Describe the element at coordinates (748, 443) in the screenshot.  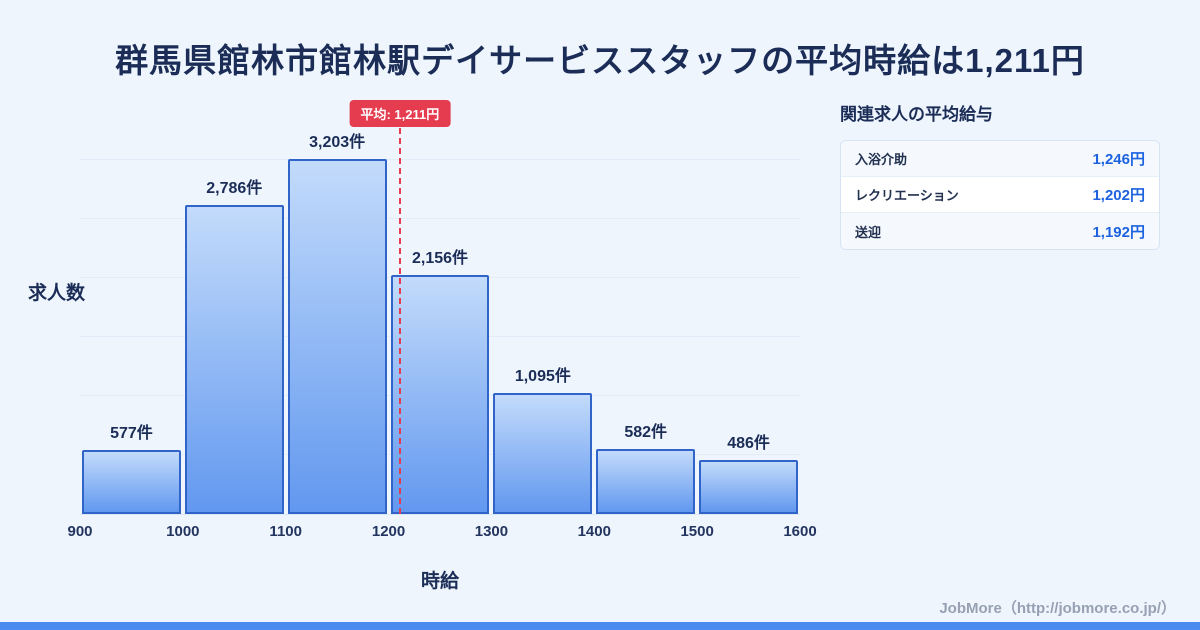
I see `bar-value-label: 486件` at that location.